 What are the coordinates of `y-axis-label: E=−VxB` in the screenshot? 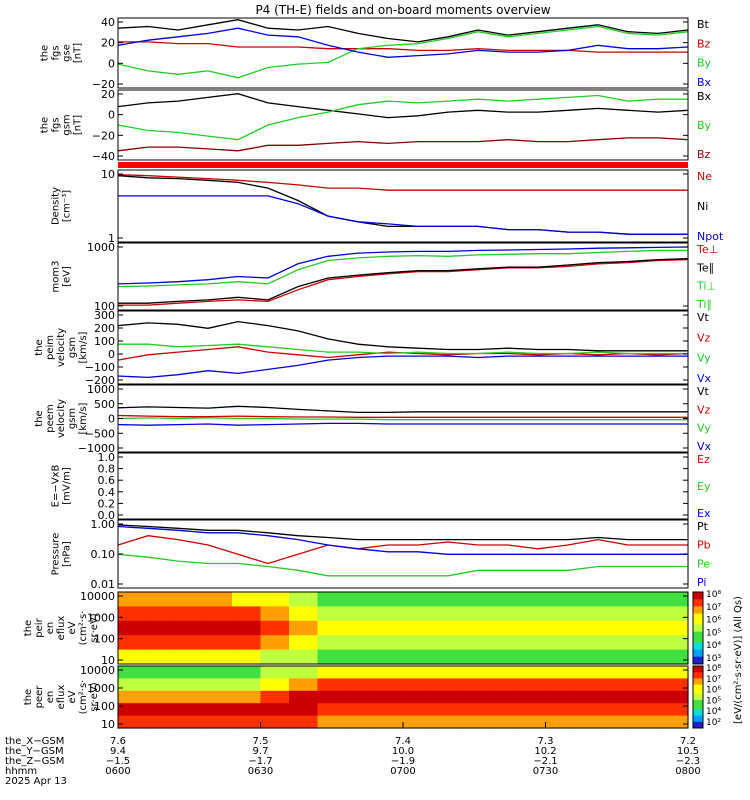 It's located at (56, 486).